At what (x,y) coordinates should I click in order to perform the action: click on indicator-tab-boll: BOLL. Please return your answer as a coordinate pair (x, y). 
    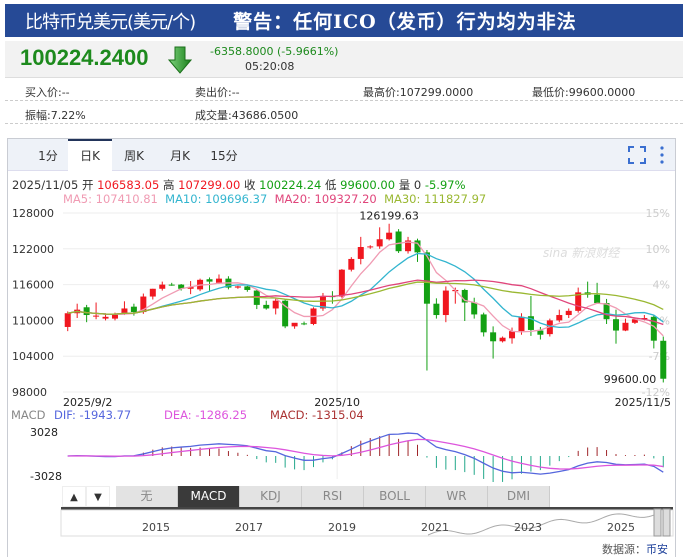
    Looking at the image, I should click on (395, 496).